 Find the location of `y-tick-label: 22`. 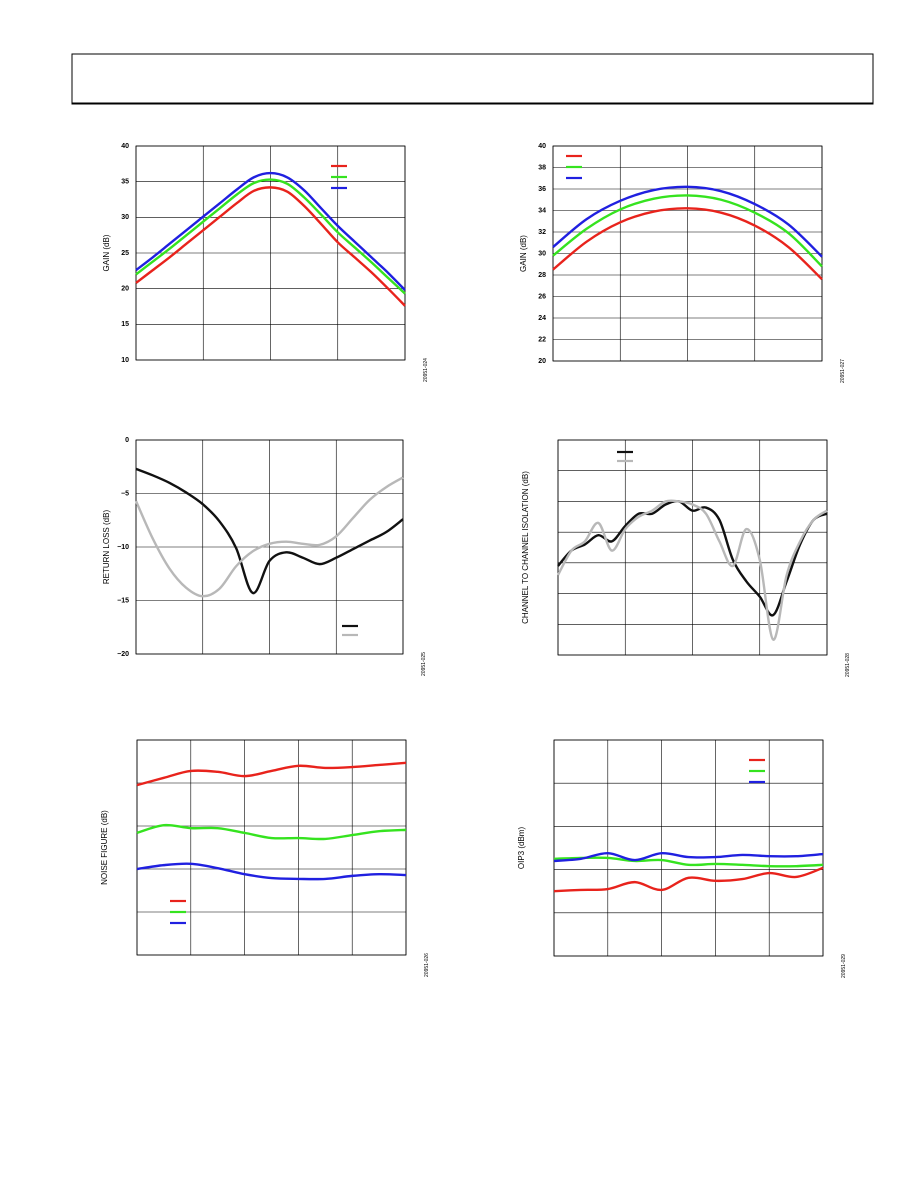

y-tick-label: 22 is located at coordinates (542, 339).